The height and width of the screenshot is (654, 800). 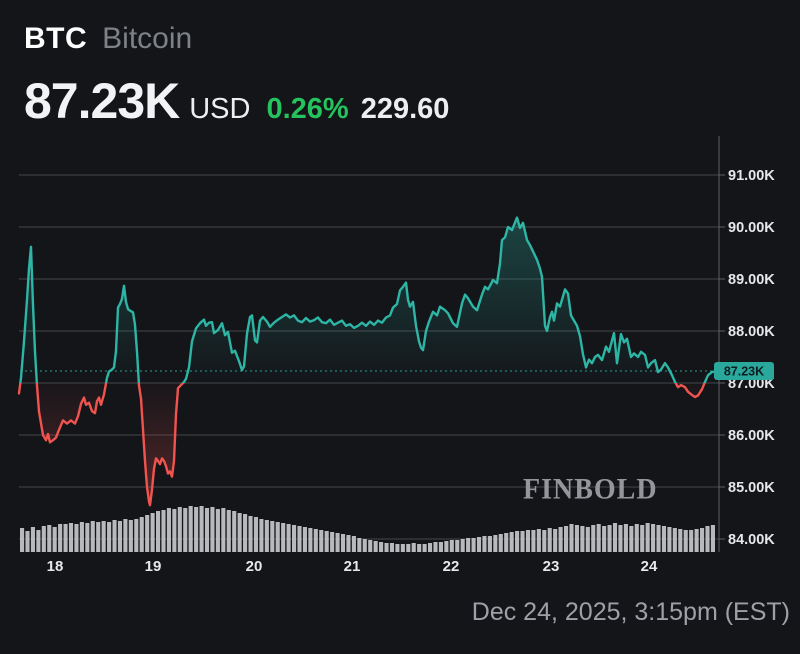 I want to click on currency-label: USD, so click(x=220, y=109).